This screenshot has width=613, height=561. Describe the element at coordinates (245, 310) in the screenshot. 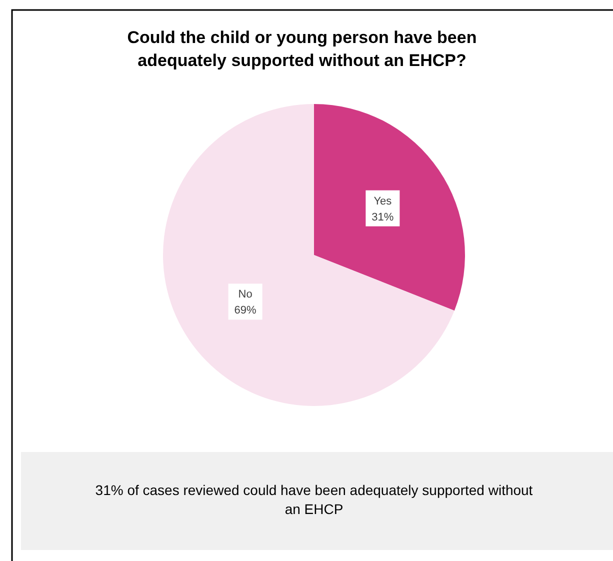

I see `data-label: 69%` at that location.